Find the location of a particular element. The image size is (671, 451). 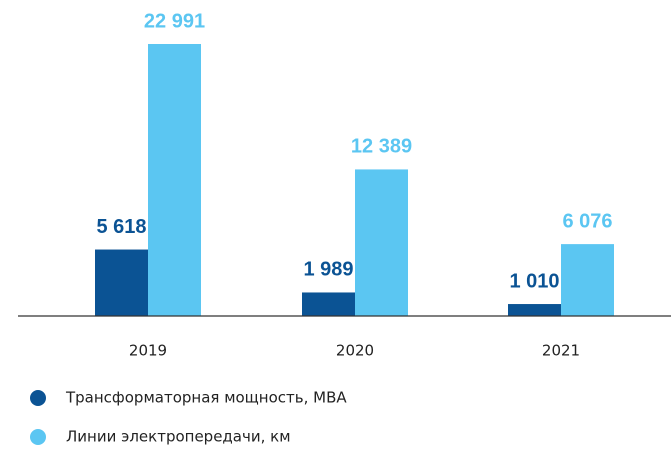

x-tick-label: 2020 is located at coordinates (355, 351).